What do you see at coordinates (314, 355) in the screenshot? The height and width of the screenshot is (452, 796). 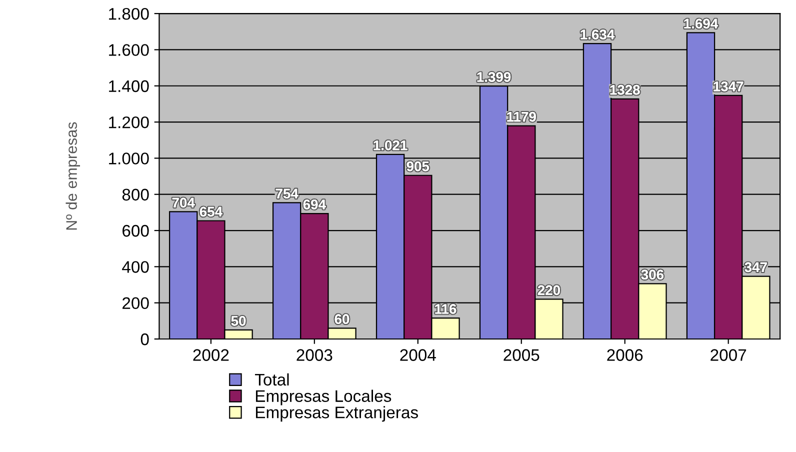 I see `x-tick-label: 2003` at bounding box center [314, 355].